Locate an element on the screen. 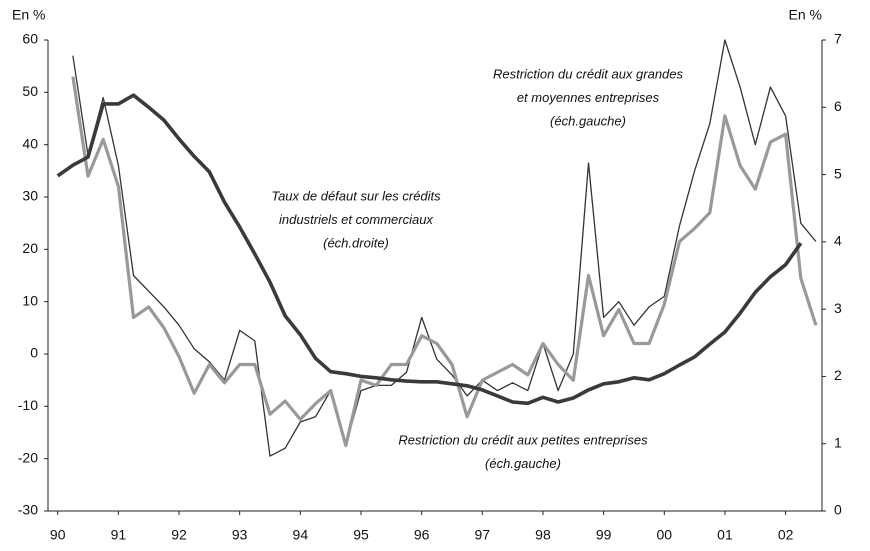 The width and height of the screenshot is (870, 551). y-tick-label: 40 is located at coordinates (30, 143).